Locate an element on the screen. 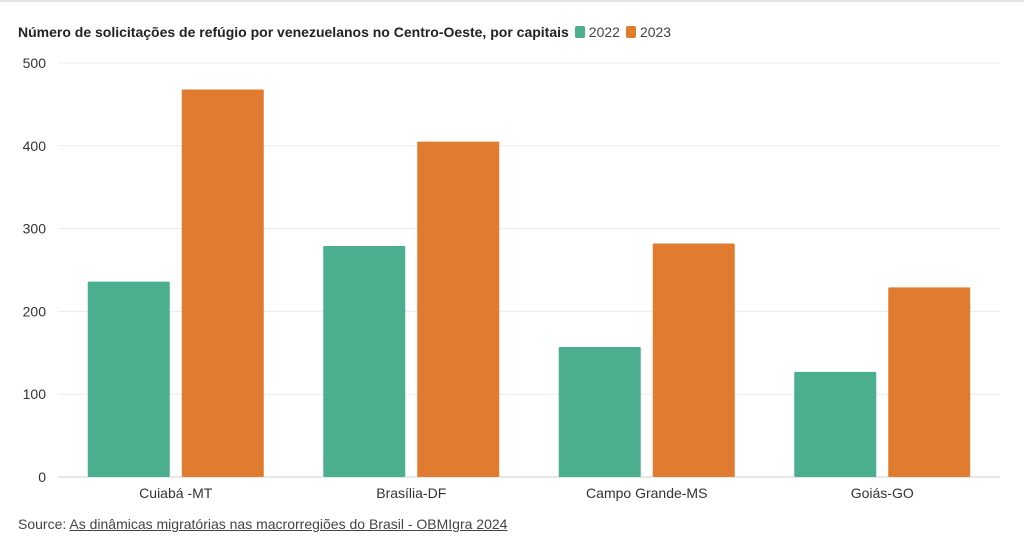  legend-label-2022: 2022 is located at coordinates (604, 32).